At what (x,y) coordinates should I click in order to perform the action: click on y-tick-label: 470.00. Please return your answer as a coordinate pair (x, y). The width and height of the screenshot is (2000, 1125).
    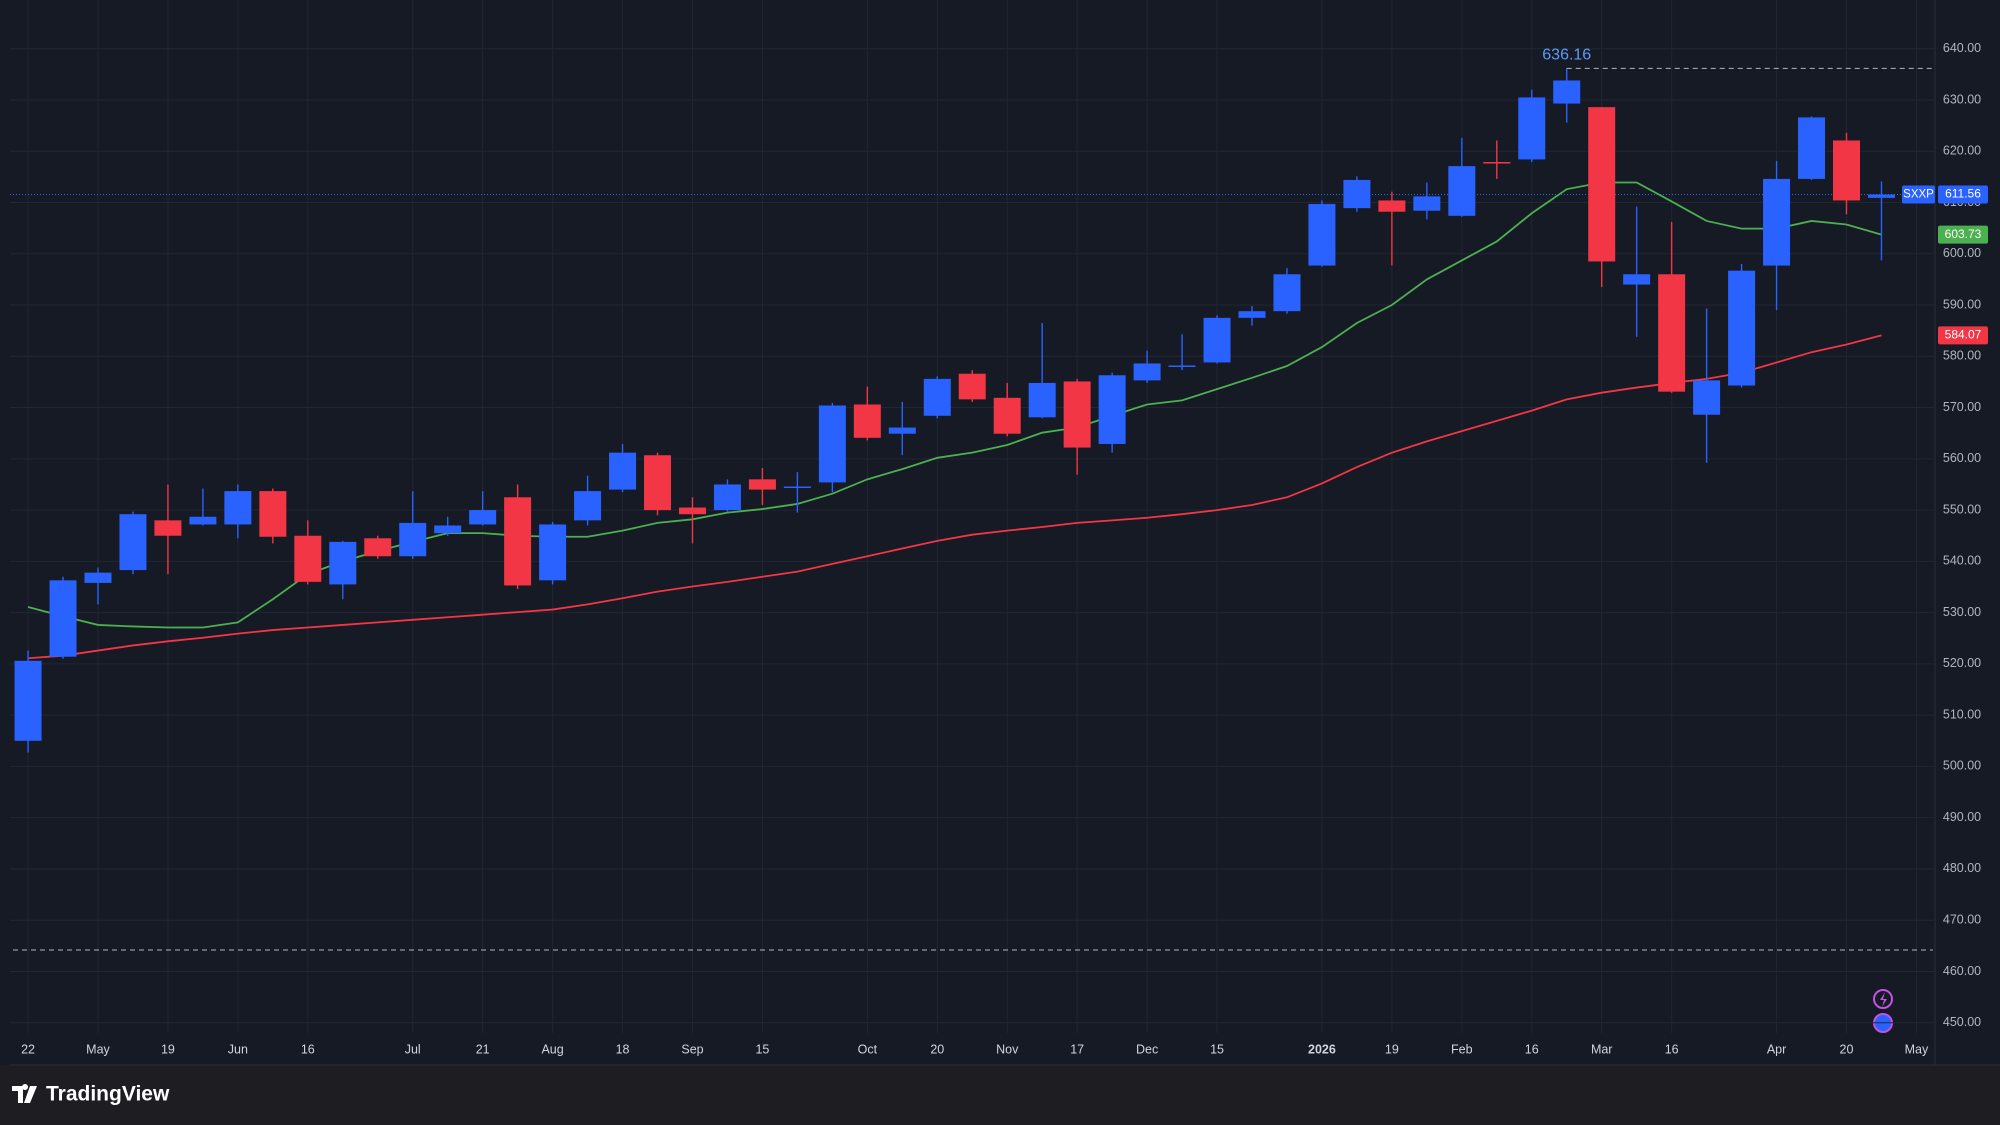
    Looking at the image, I should click on (1962, 920).